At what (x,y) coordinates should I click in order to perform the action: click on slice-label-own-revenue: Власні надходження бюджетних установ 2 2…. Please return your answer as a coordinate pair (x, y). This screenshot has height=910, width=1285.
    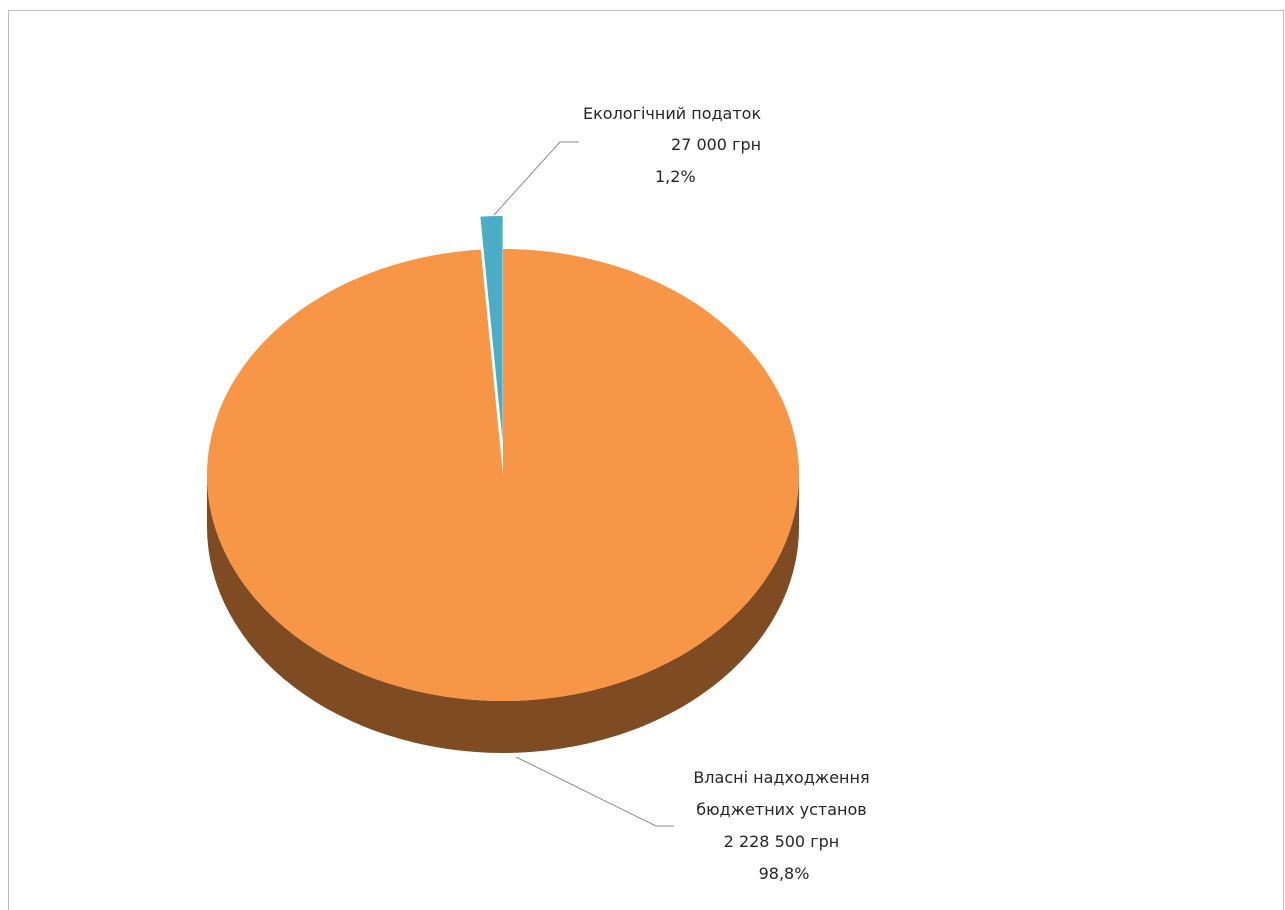
    Looking at the image, I should click on (783, 825).